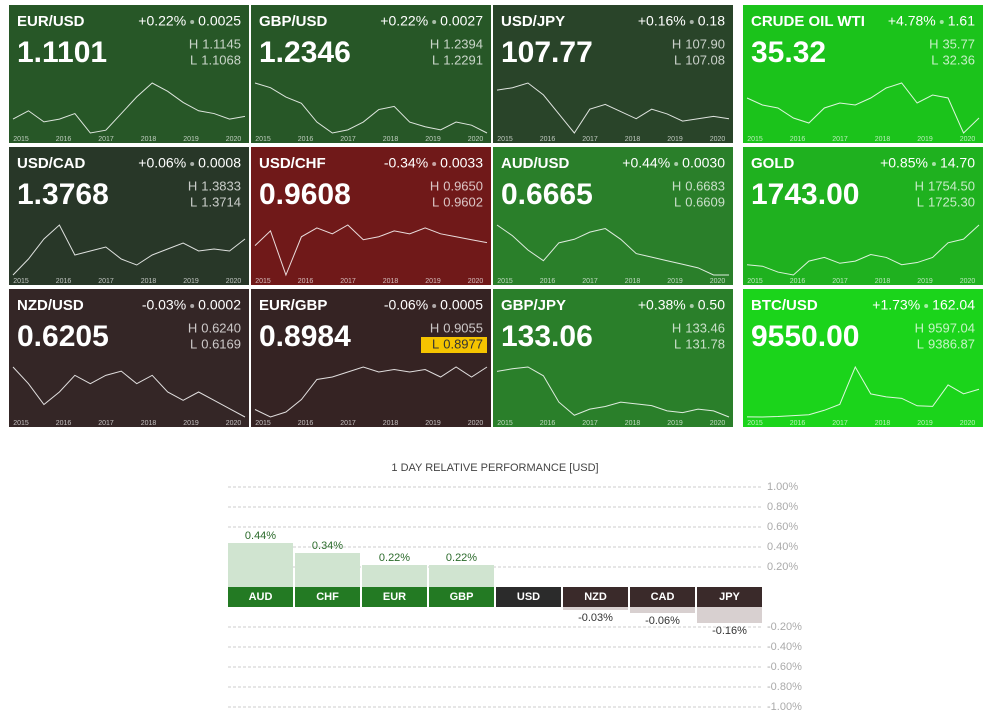  What do you see at coordinates (784, 647) in the screenshot?
I see `y-tick-label: -0.40%` at bounding box center [784, 647].